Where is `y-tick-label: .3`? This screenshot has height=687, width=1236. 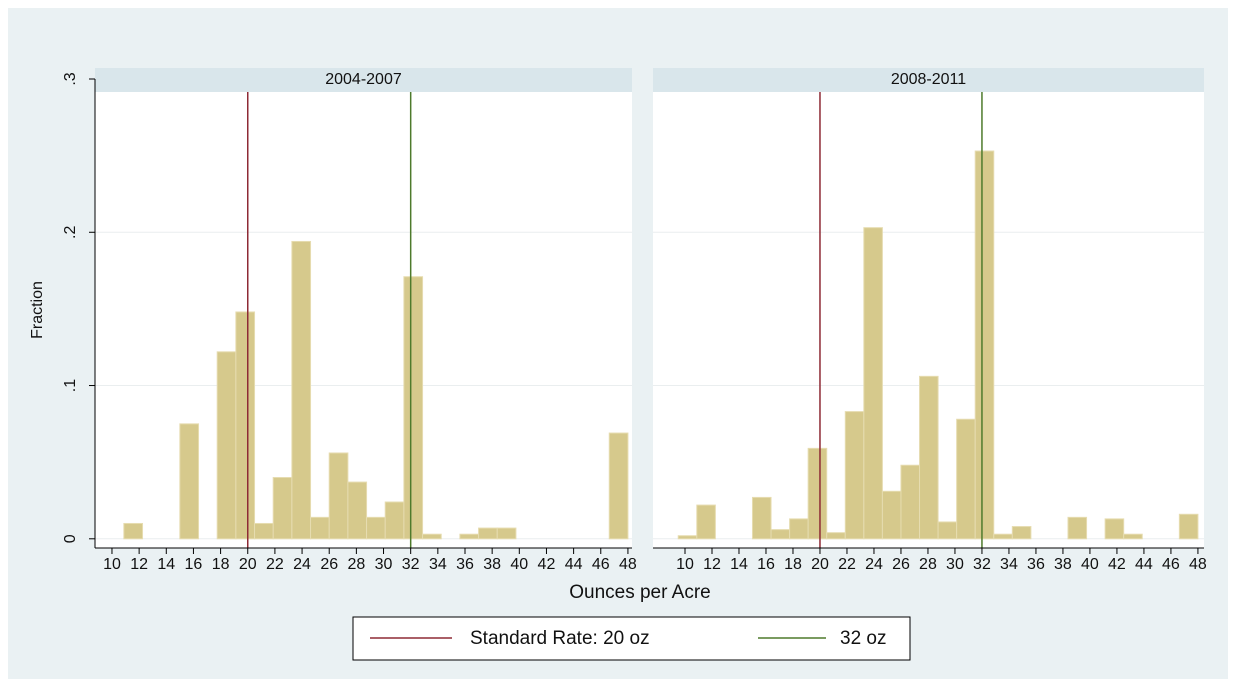 y-tick-label: .3 is located at coordinates (70, 78).